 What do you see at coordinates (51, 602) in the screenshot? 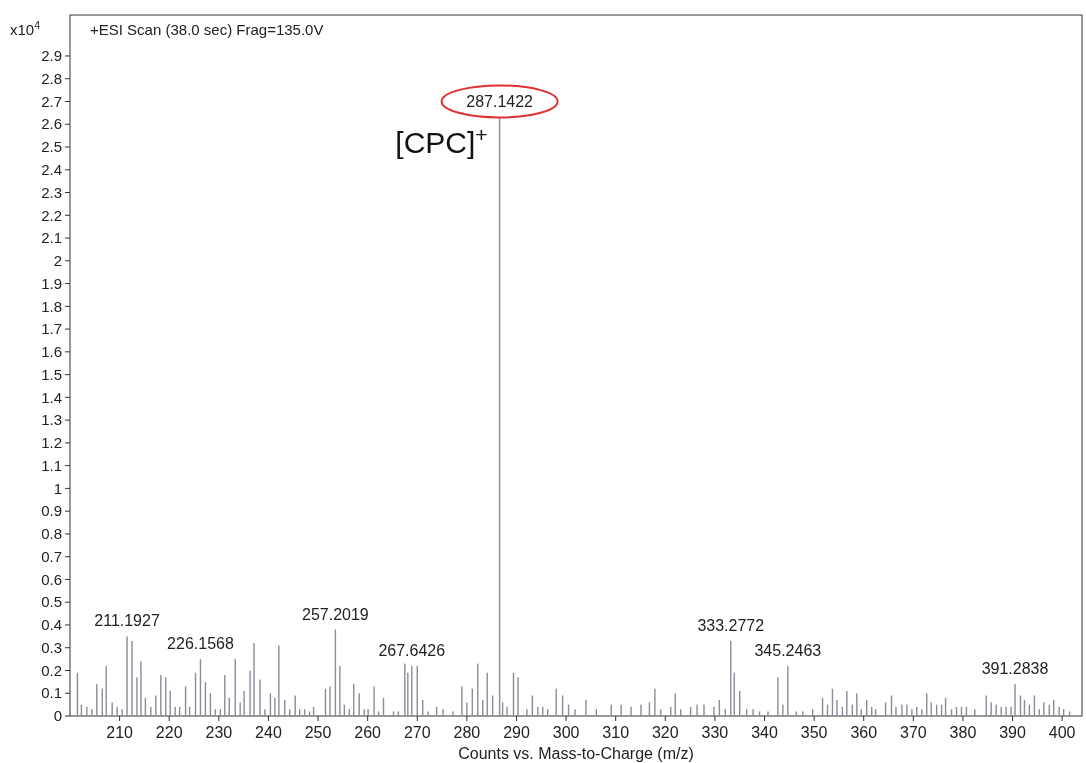
I see `y-tick-label: 0.5` at bounding box center [51, 602].